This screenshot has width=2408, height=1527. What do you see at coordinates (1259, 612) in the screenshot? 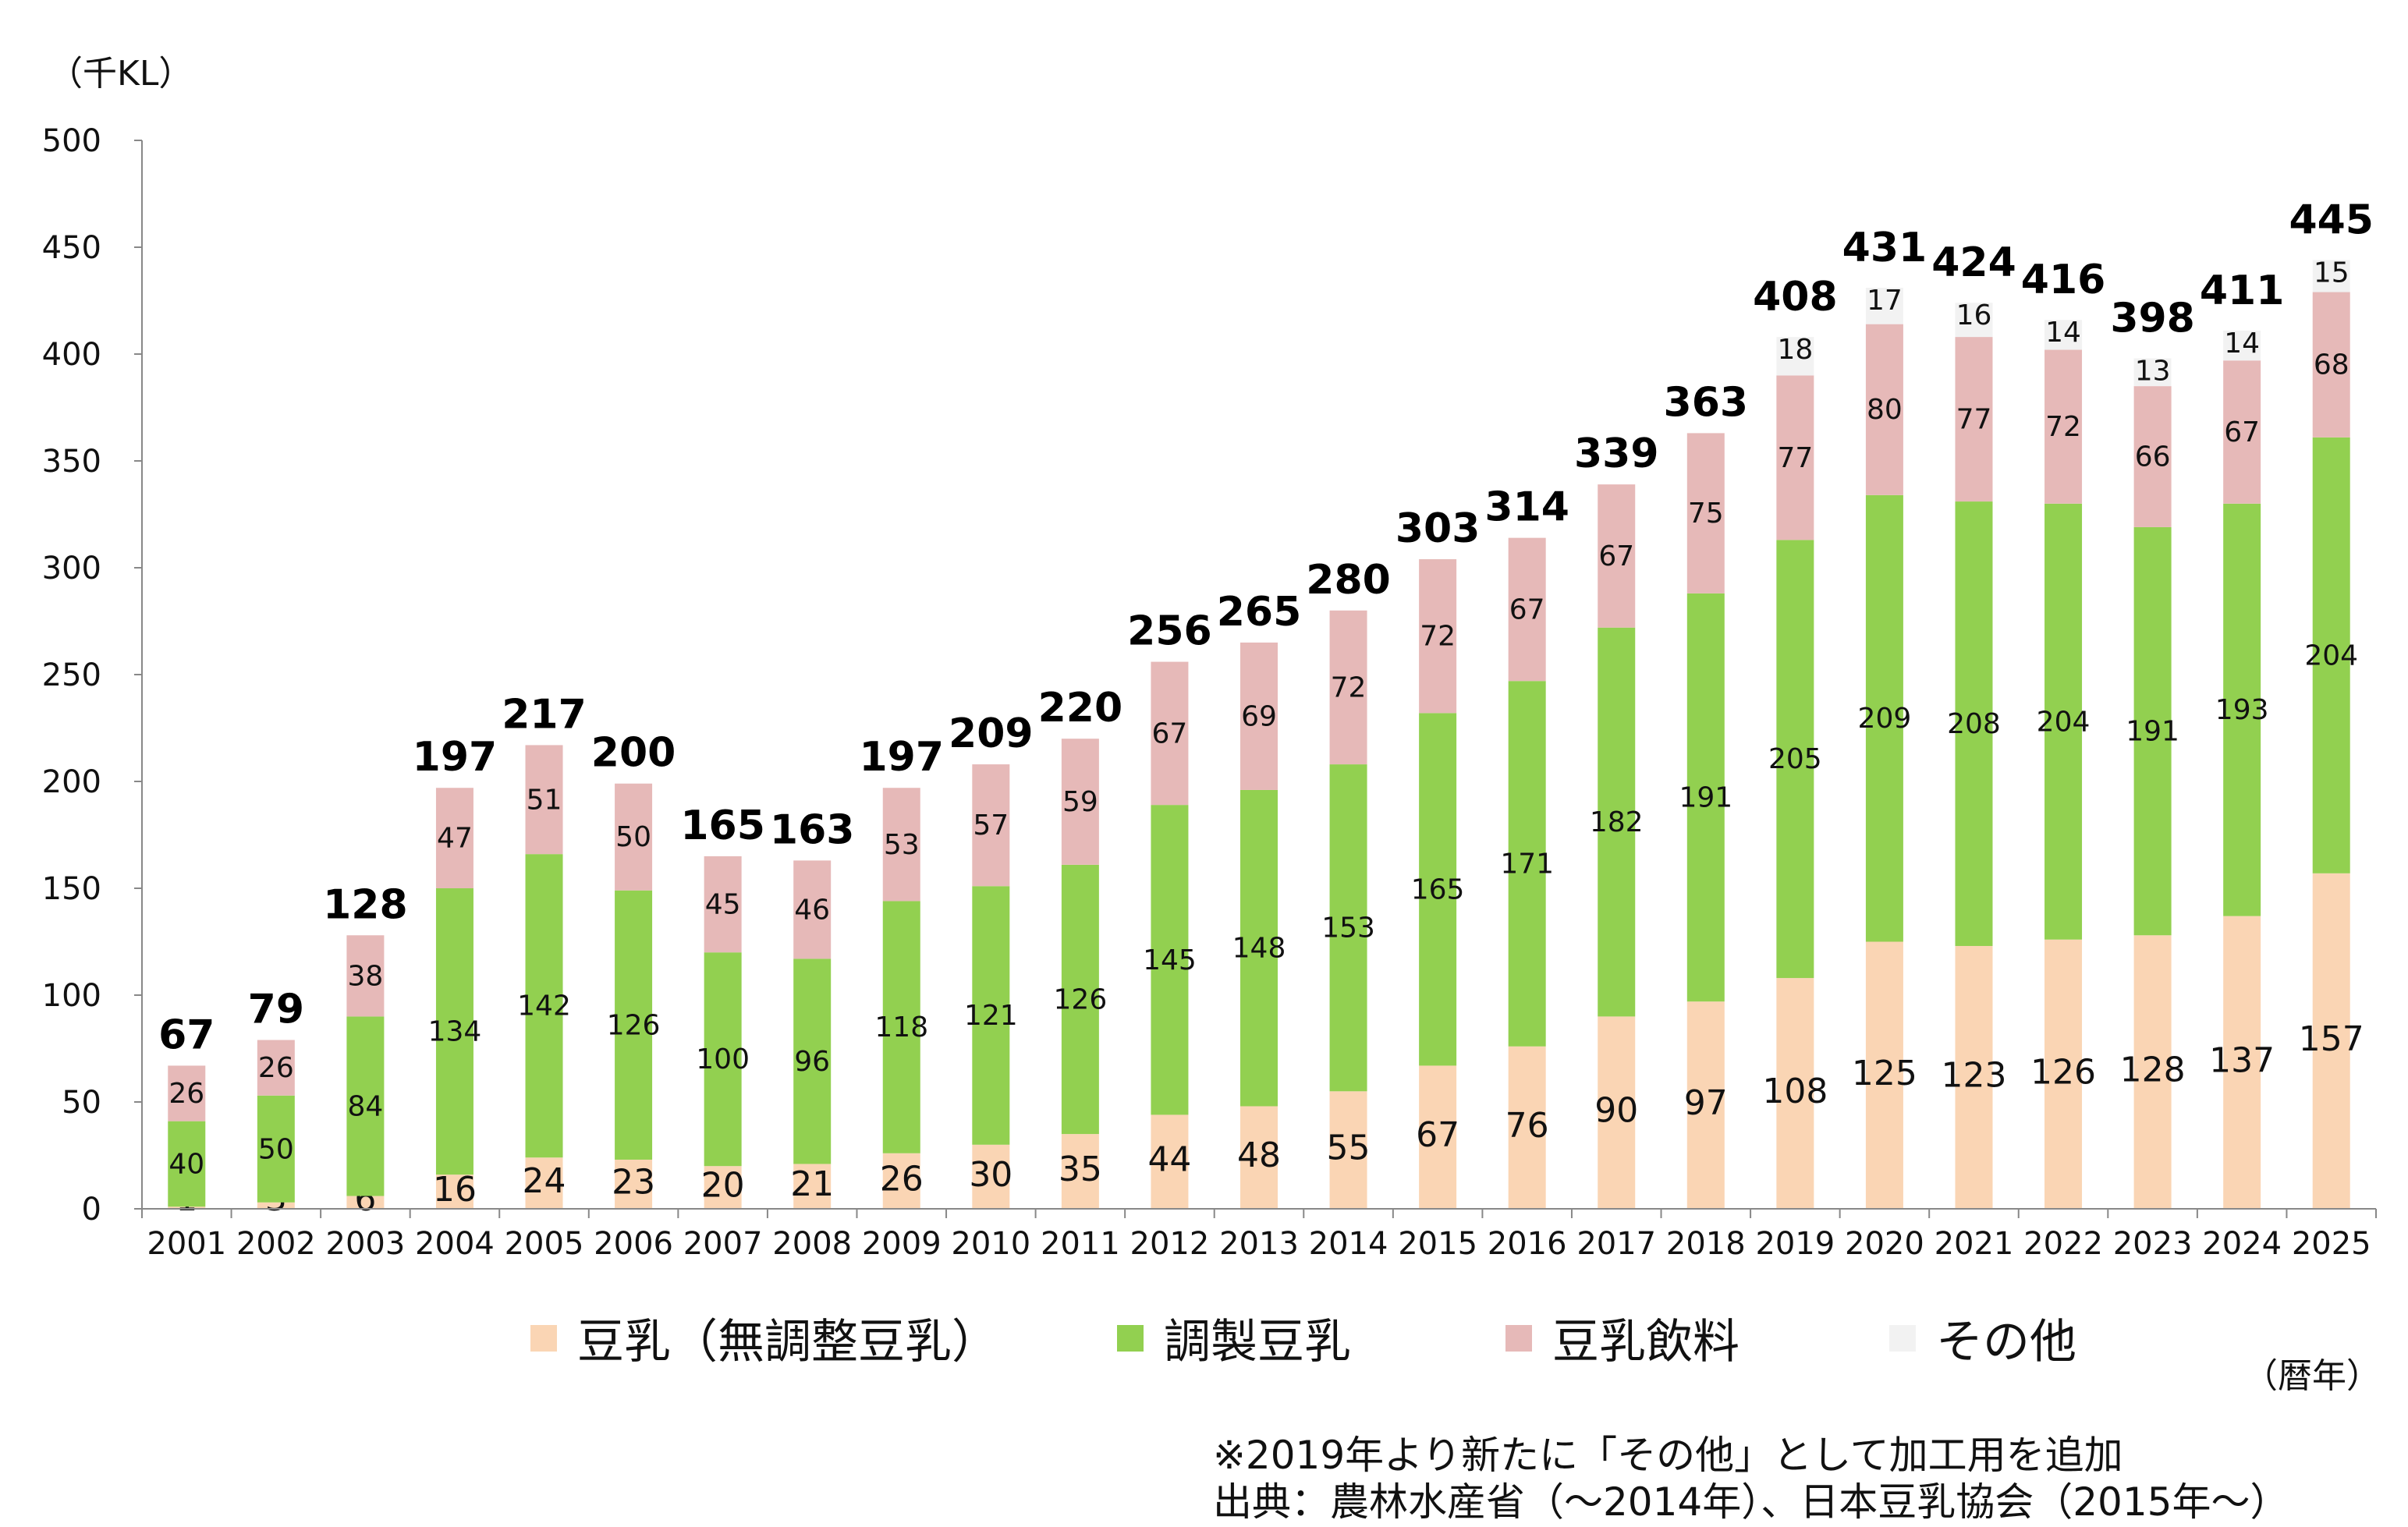
I see `bar-total-label: 265` at bounding box center [1259, 612].